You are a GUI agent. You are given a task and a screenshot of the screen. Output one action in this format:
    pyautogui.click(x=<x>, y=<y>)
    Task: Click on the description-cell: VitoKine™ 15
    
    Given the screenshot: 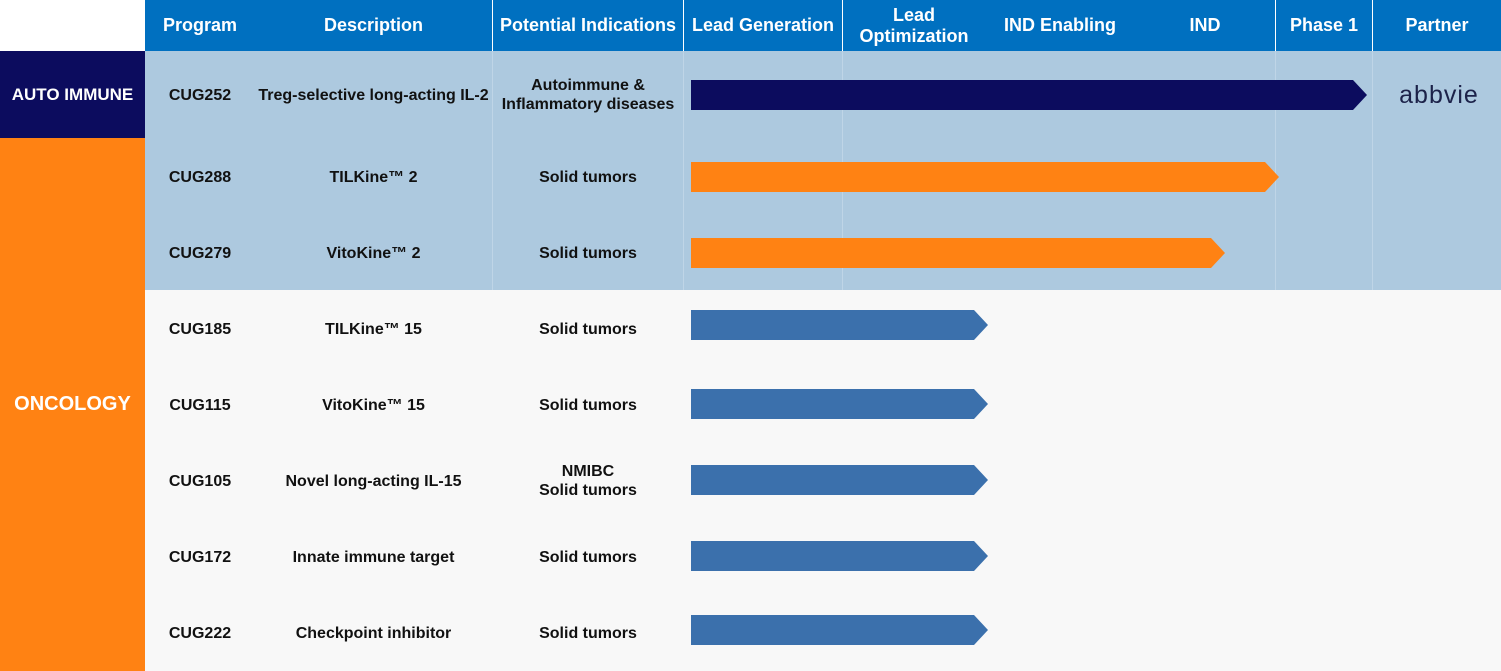 What is the action you would take?
    pyautogui.click(x=373, y=405)
    